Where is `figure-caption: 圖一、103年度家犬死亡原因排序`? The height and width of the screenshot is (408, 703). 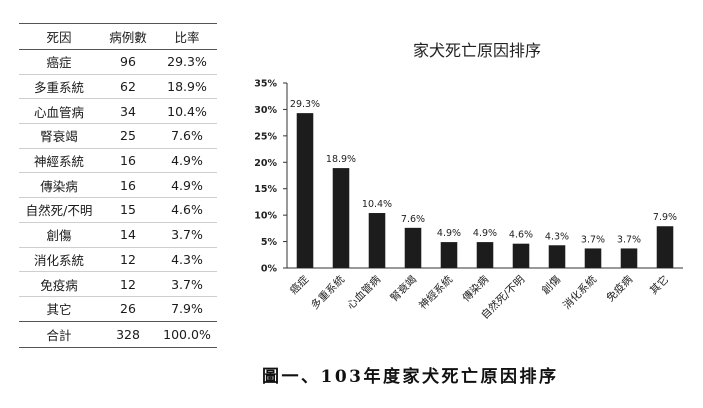
figure-caption: 圖一、103年度家犬死亡原因排序 is located at coordinates (410, 377).